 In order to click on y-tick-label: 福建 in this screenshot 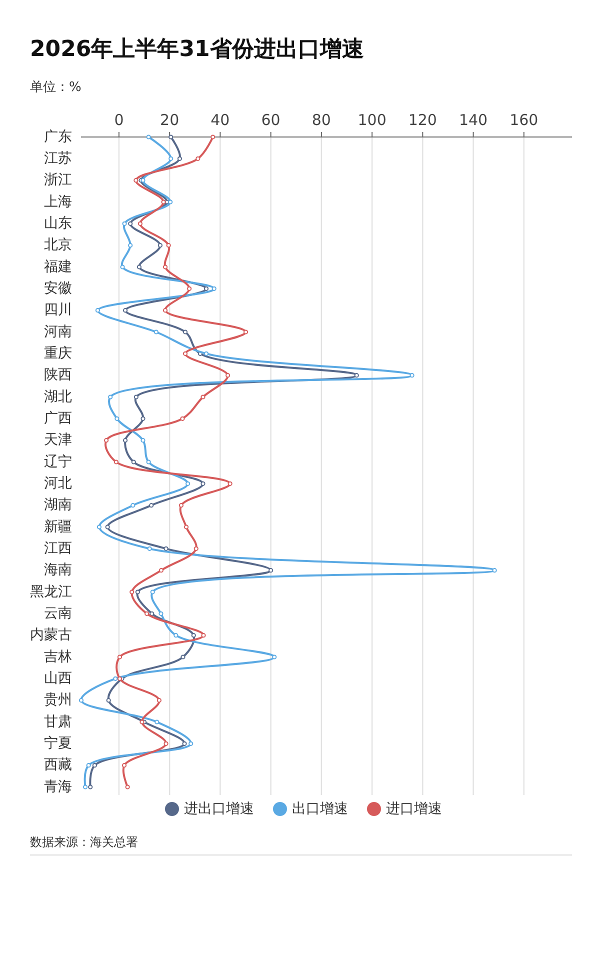, I will do `click(58, 266)`.